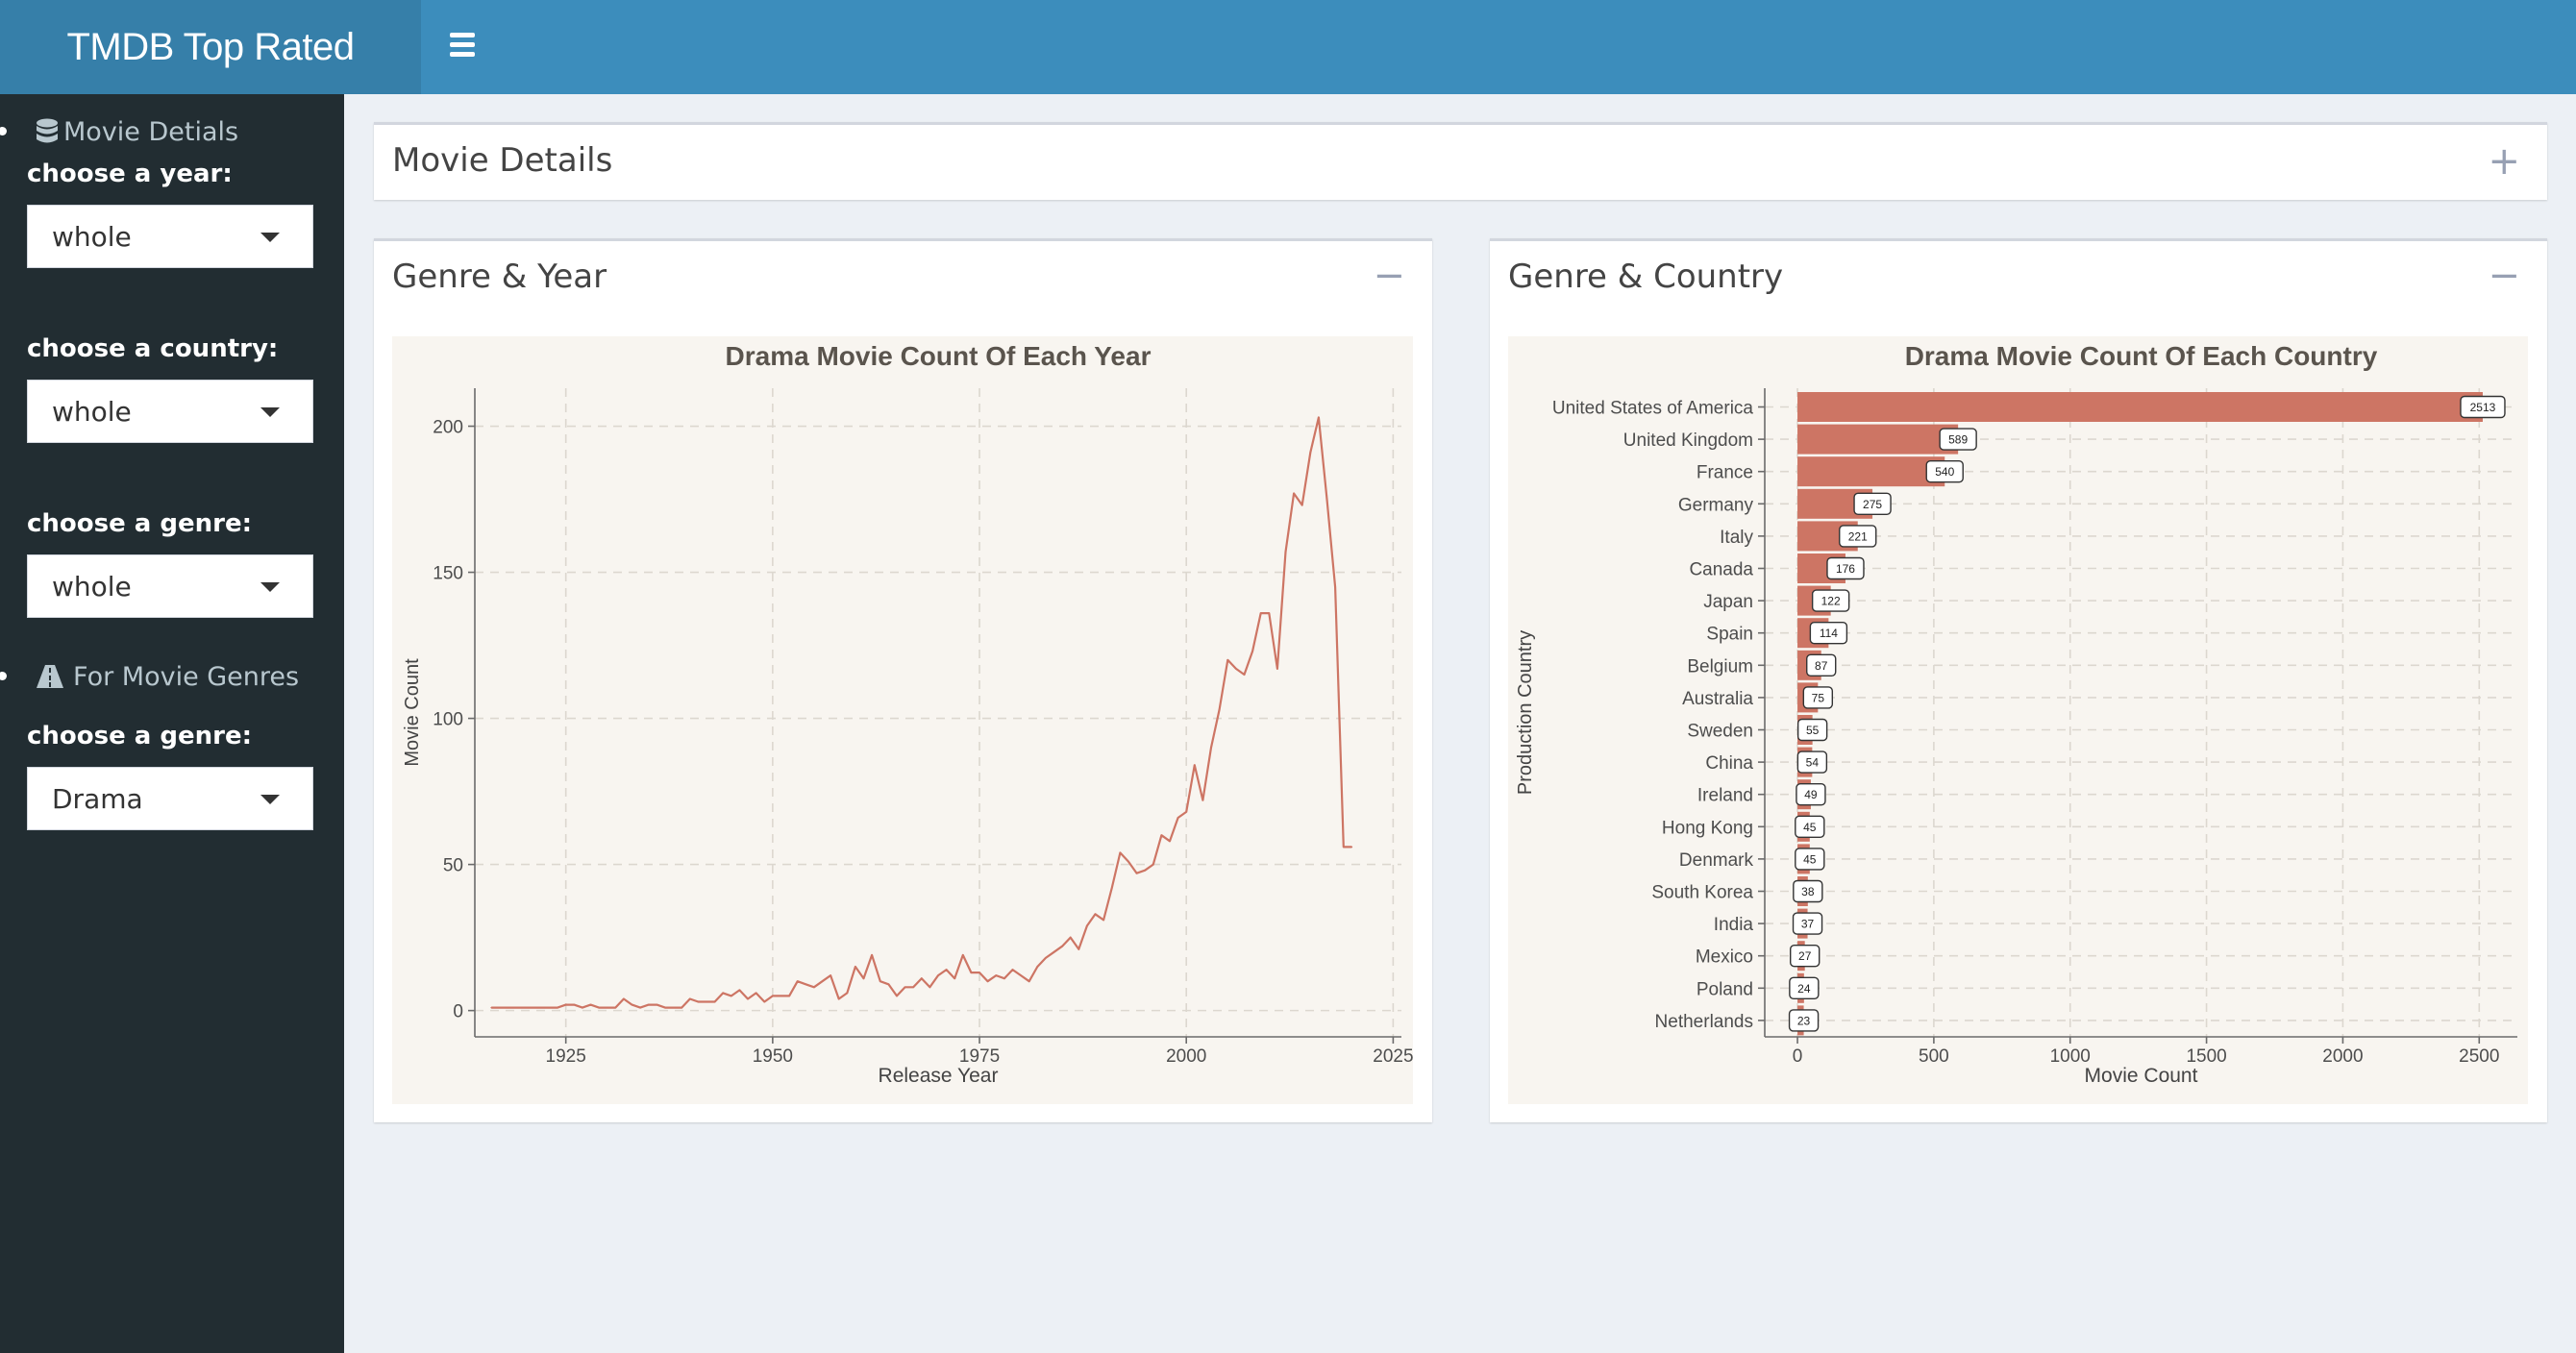 The height and width of the screenshot is (1353, 2576). Describe the element at coordinates (1393, 1056) in the screenshot. I see `x-tick-label: 2025` at that location.